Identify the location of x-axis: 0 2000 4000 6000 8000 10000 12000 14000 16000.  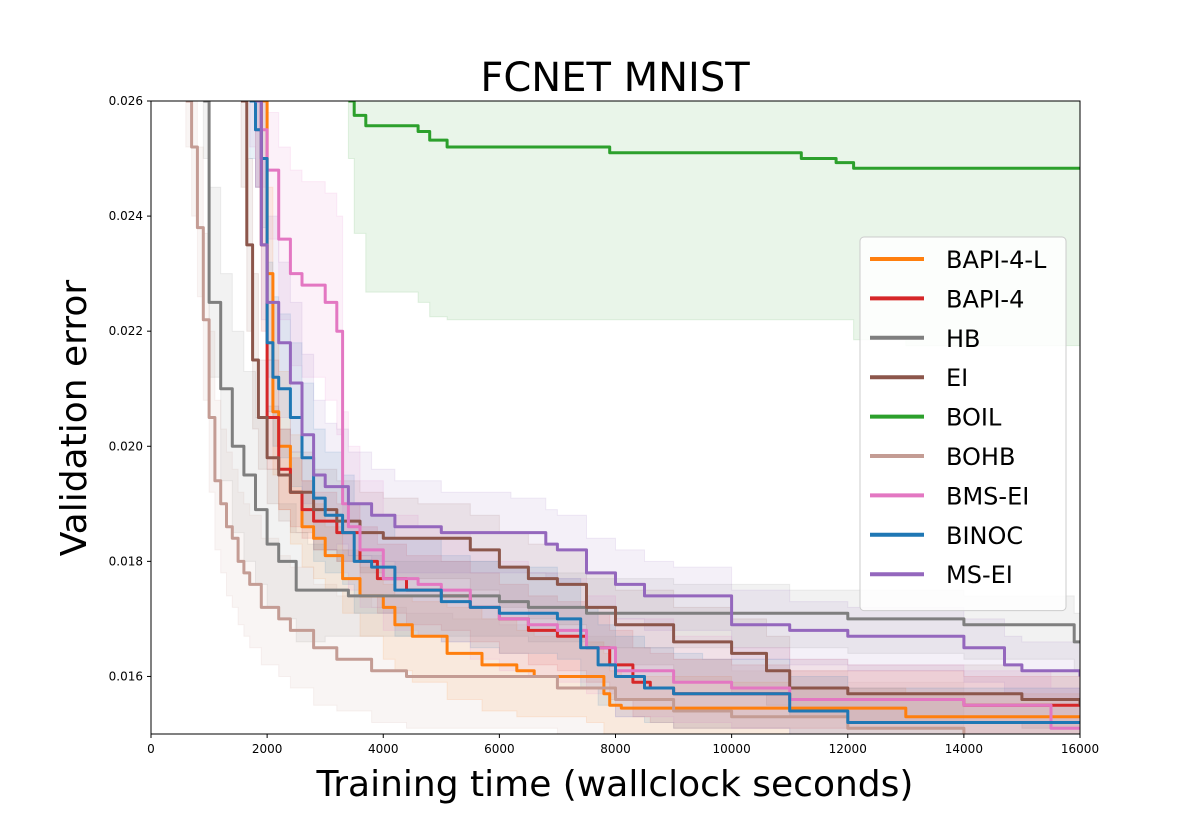
(623, 745).